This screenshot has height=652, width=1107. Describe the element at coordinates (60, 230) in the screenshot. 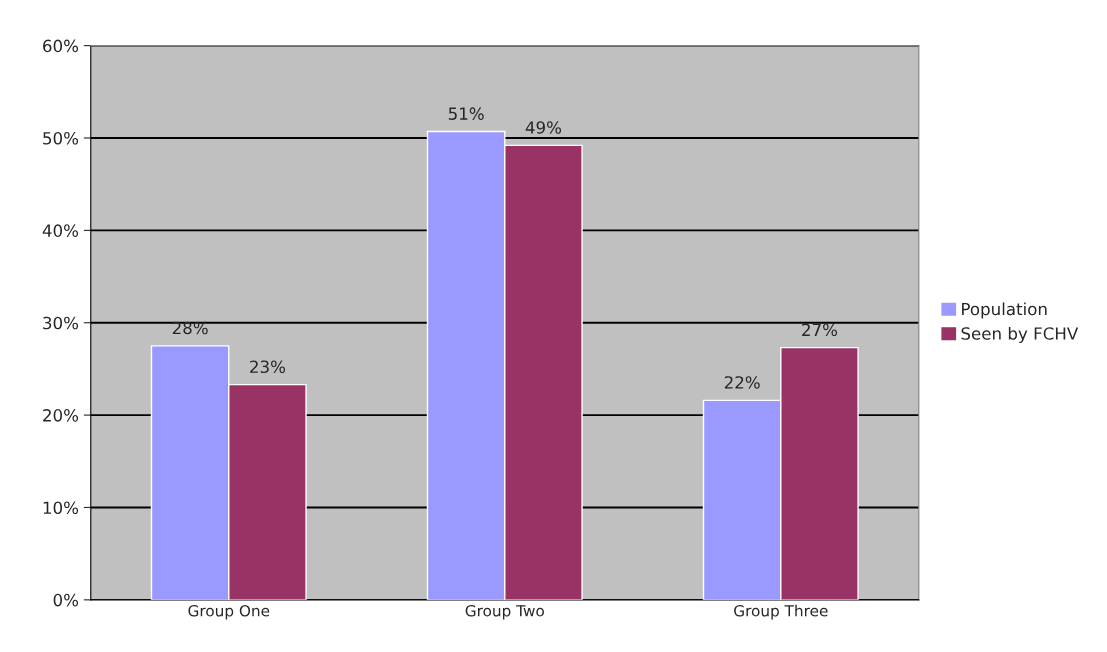

I see `y-tick-label: 40%` at that location.